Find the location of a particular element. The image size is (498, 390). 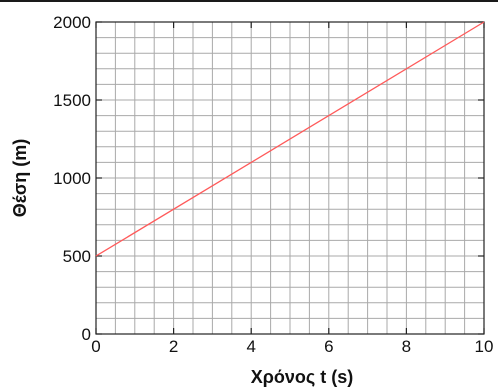

y-tick-label: 500 is located at coordinates (77, 256).